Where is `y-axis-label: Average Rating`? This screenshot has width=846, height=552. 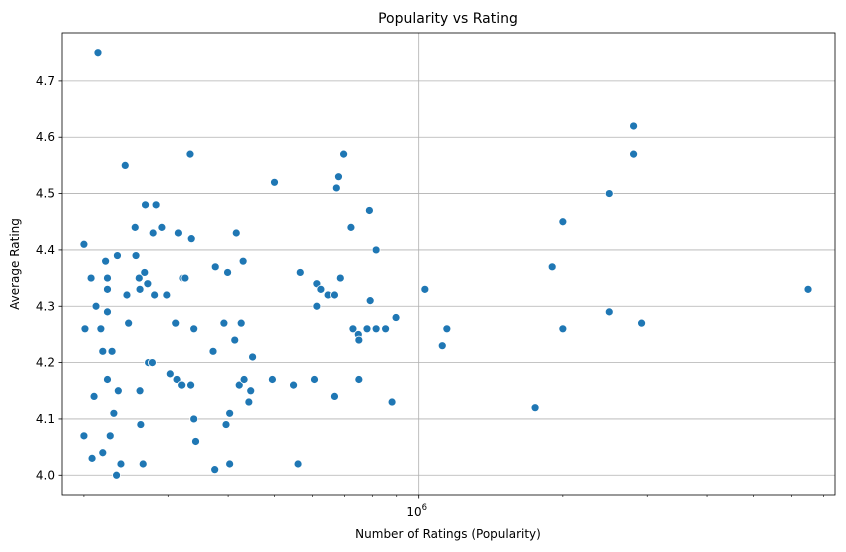 y-axis-label: Average Rating is located at coordinates (15, 264).